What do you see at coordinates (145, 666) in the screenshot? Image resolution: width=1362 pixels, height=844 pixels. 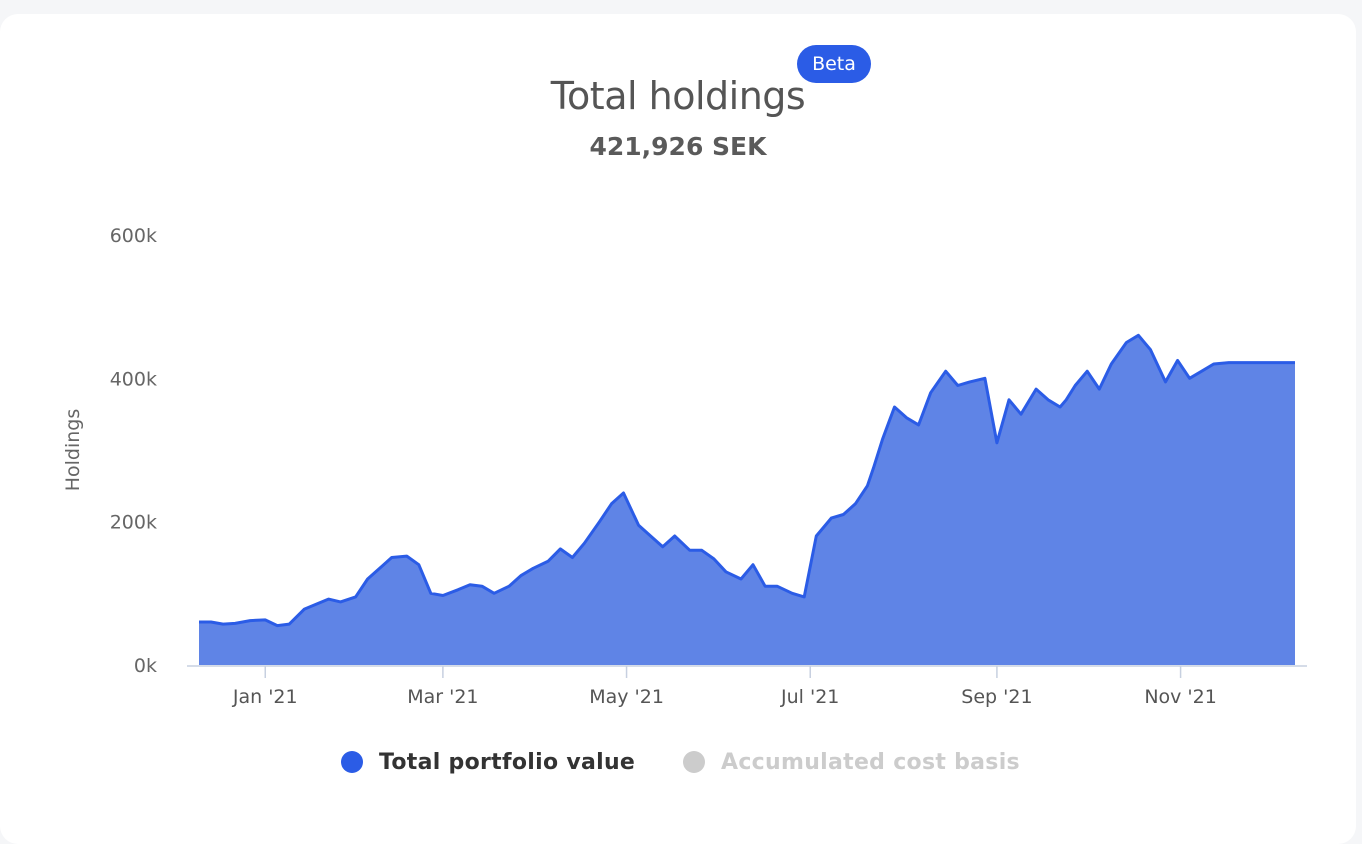 I see `y-tick-label: 0k` at bounding box center [145, 666].